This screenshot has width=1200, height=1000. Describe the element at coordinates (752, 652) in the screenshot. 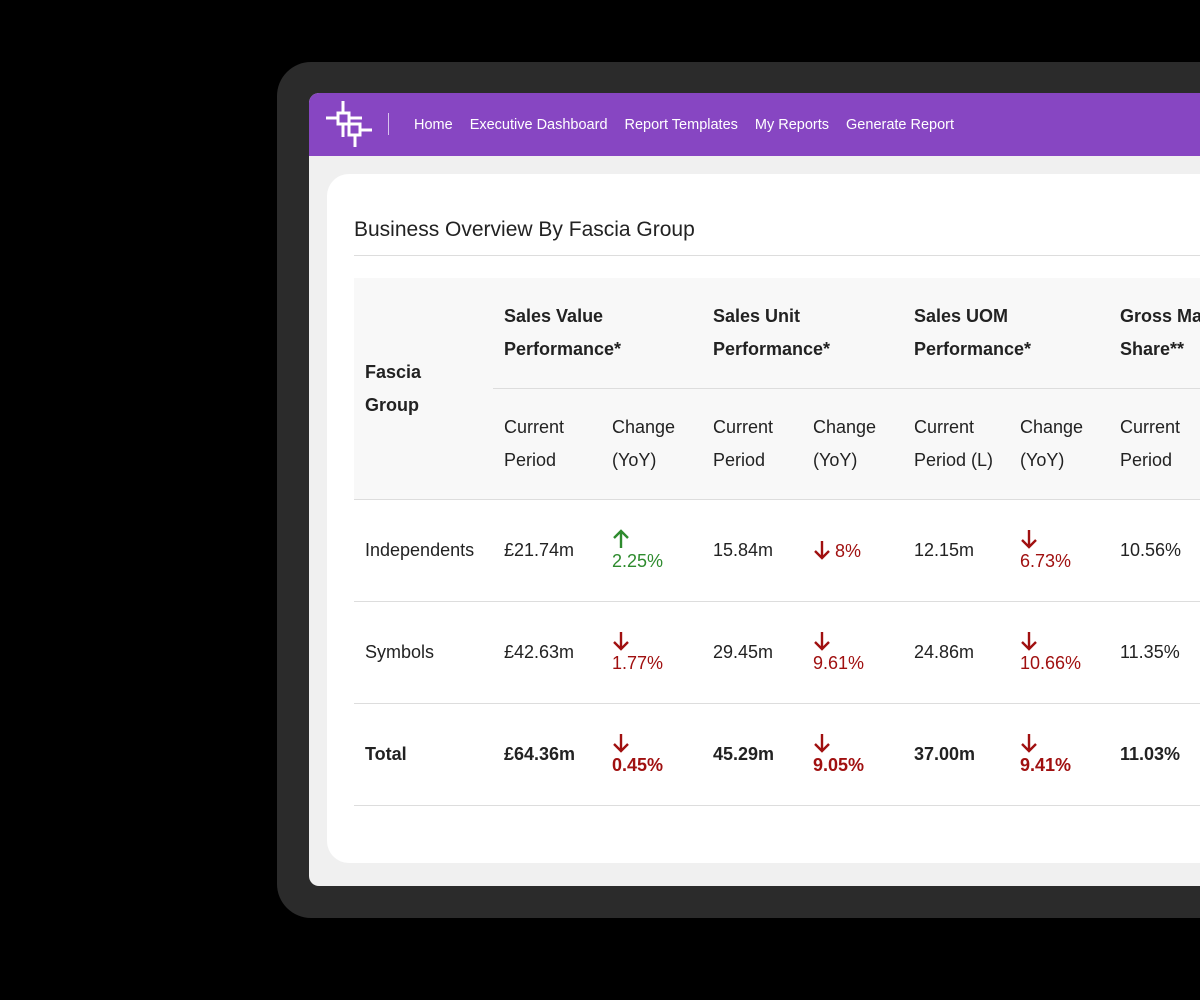

I see `value-cell: 29.45m` at that location.